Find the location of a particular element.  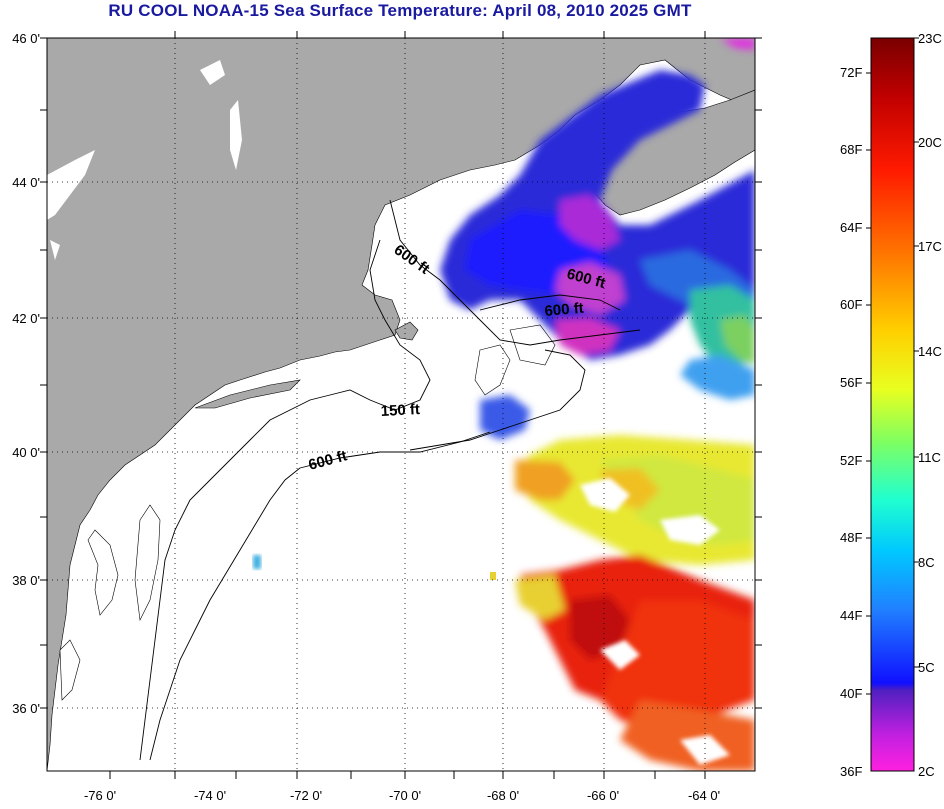

colorbar-f-label: 64F is located at coordinates (851, 227).